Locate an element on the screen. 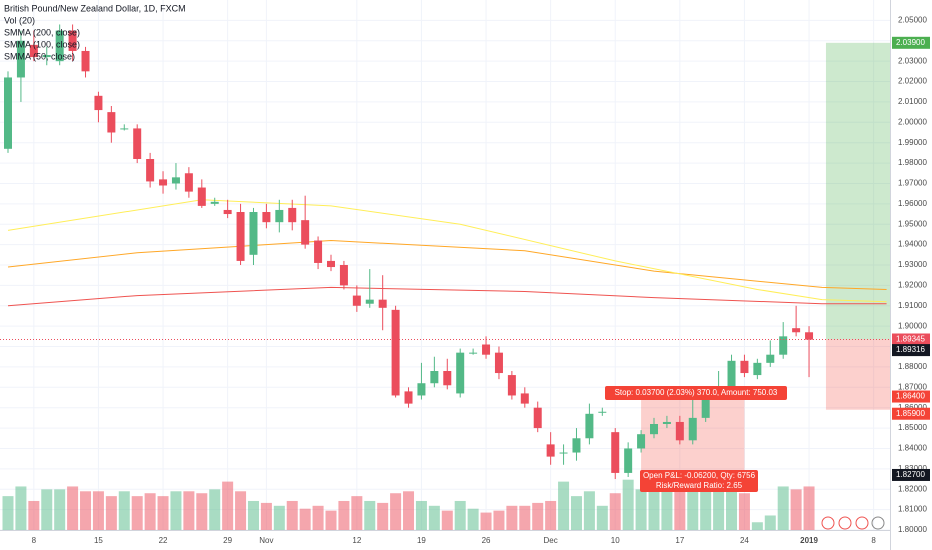 Image resolution: width=932 pixels, height=550 pixels. trade-label: Risk/Reward Ratio: 2.65 is located at coordinates (699, 485).